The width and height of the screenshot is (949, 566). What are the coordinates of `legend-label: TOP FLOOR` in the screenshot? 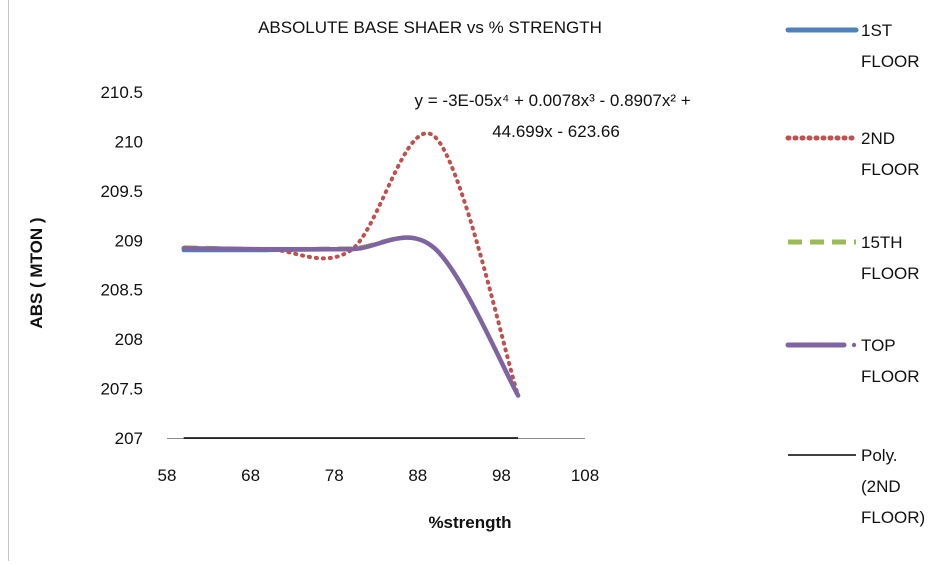 It's located at (890, 361).